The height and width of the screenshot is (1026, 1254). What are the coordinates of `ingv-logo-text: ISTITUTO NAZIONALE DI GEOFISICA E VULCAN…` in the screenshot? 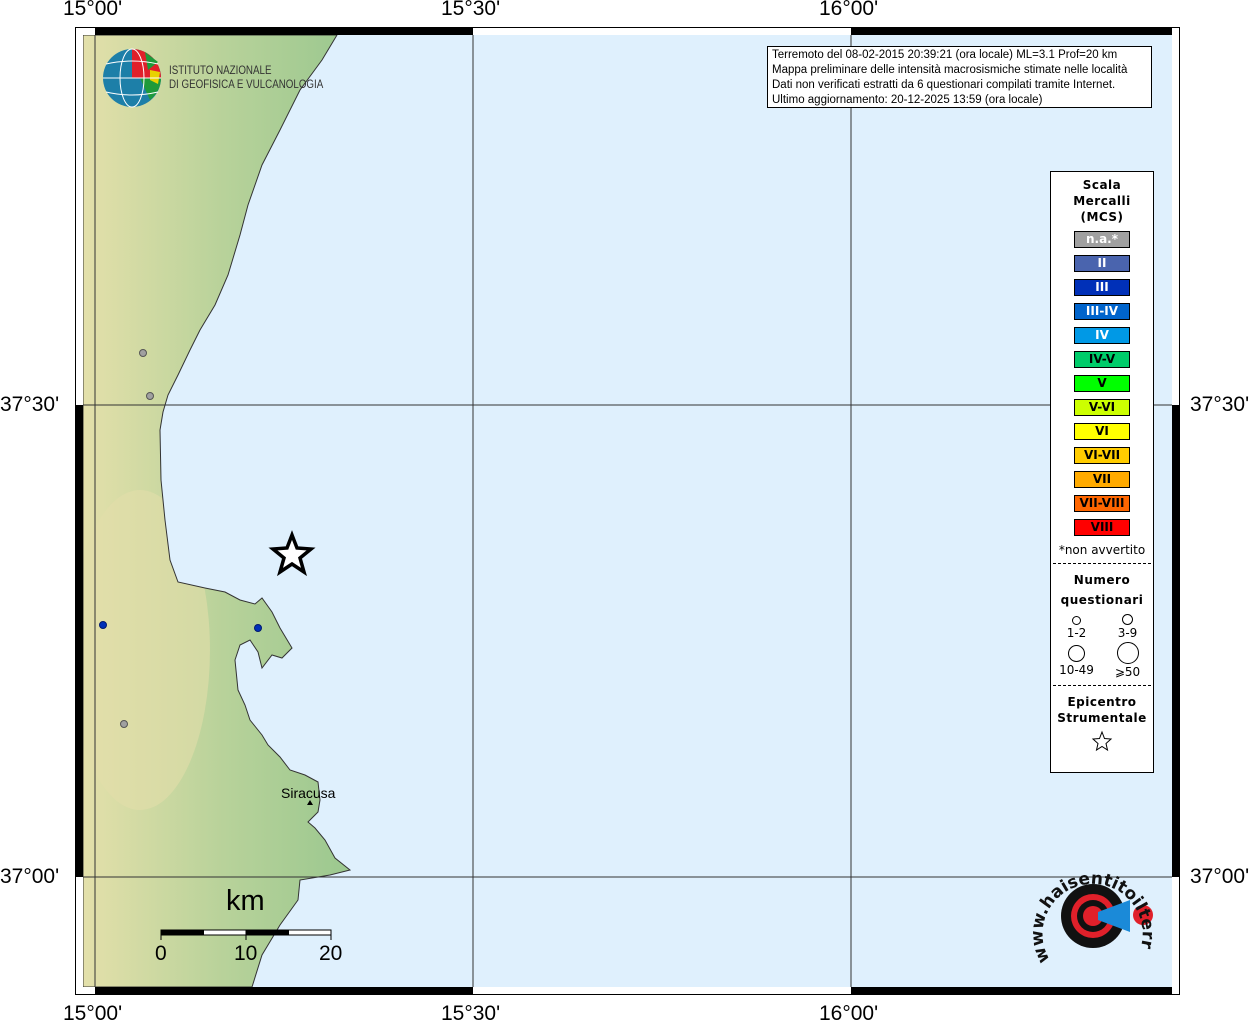 It's located at (246, 78).